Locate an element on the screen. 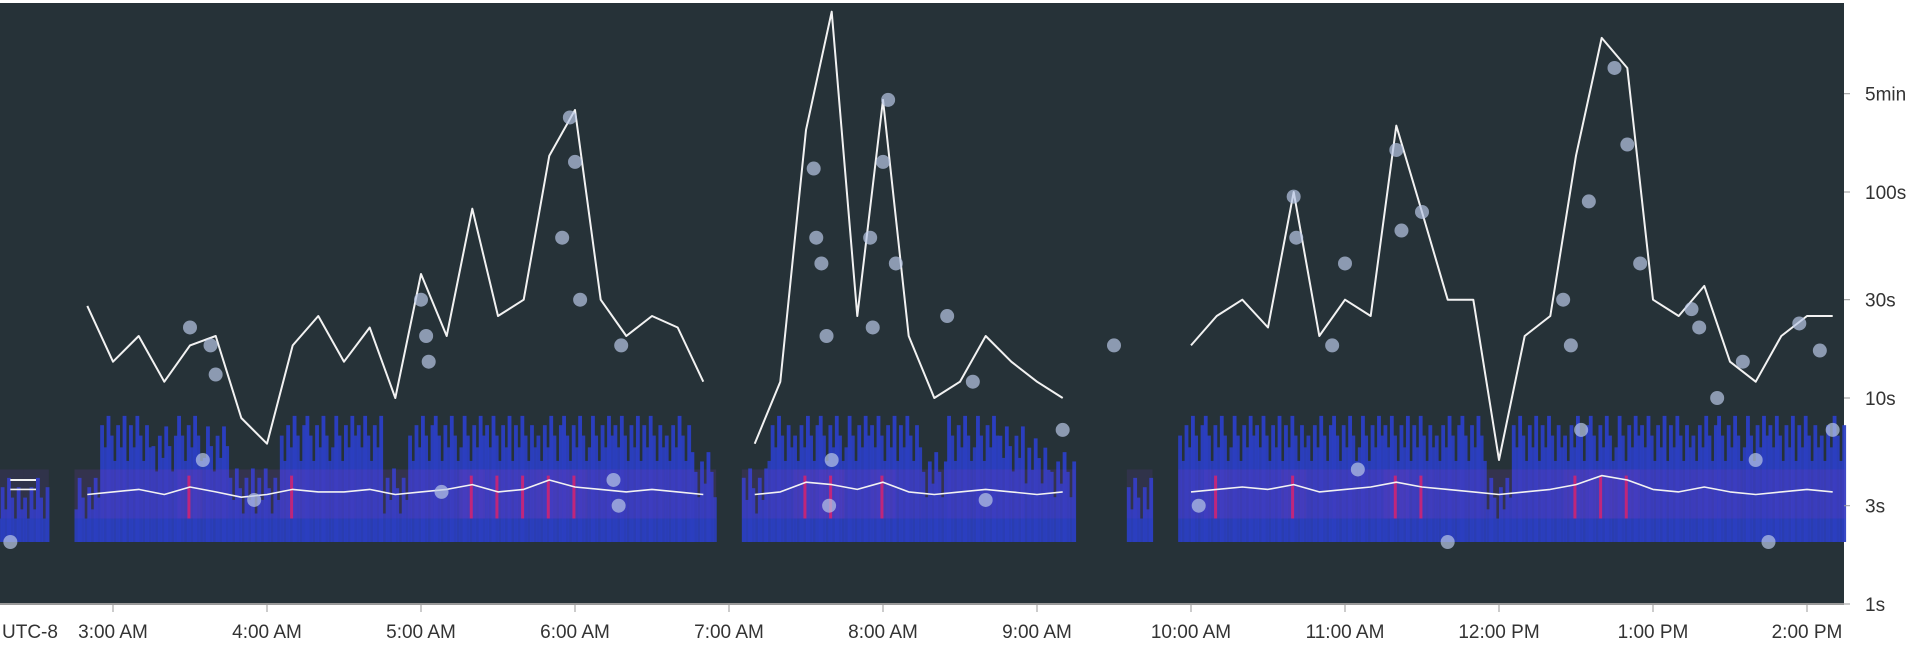 Image resolution: width=1920 pixels, height=648 pixels. x-tick-label: 6:00 AM is located at coordinates (575, 632).